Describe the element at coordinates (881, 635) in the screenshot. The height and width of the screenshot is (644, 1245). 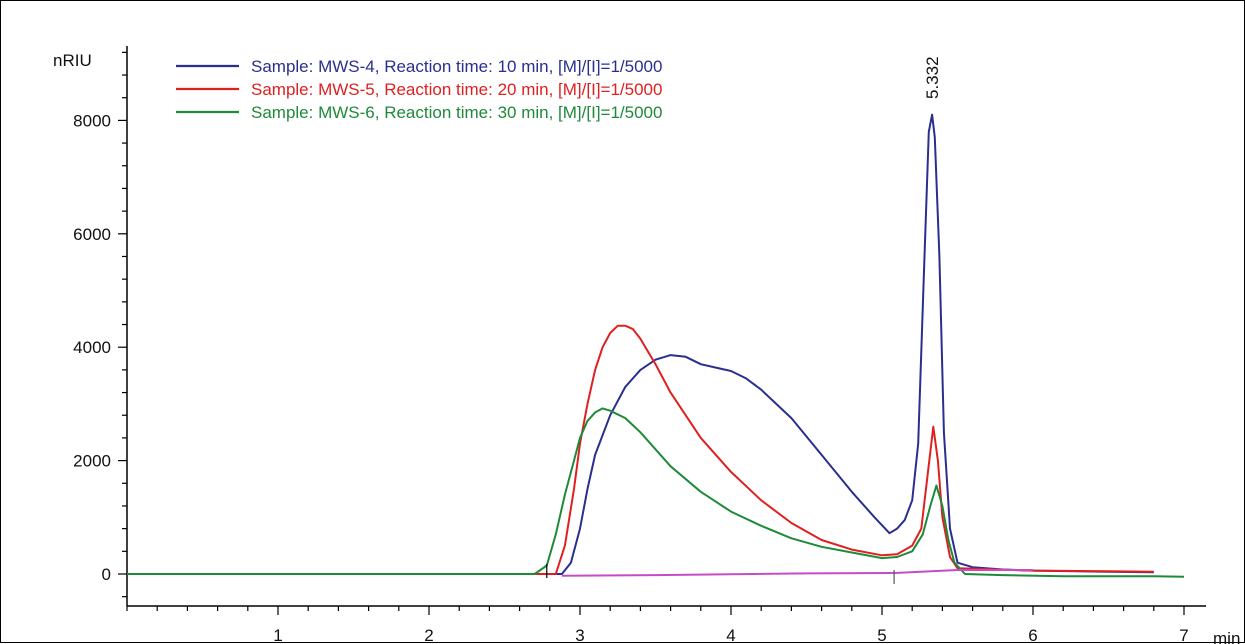
I see `x-tick-label: 5` at that location.